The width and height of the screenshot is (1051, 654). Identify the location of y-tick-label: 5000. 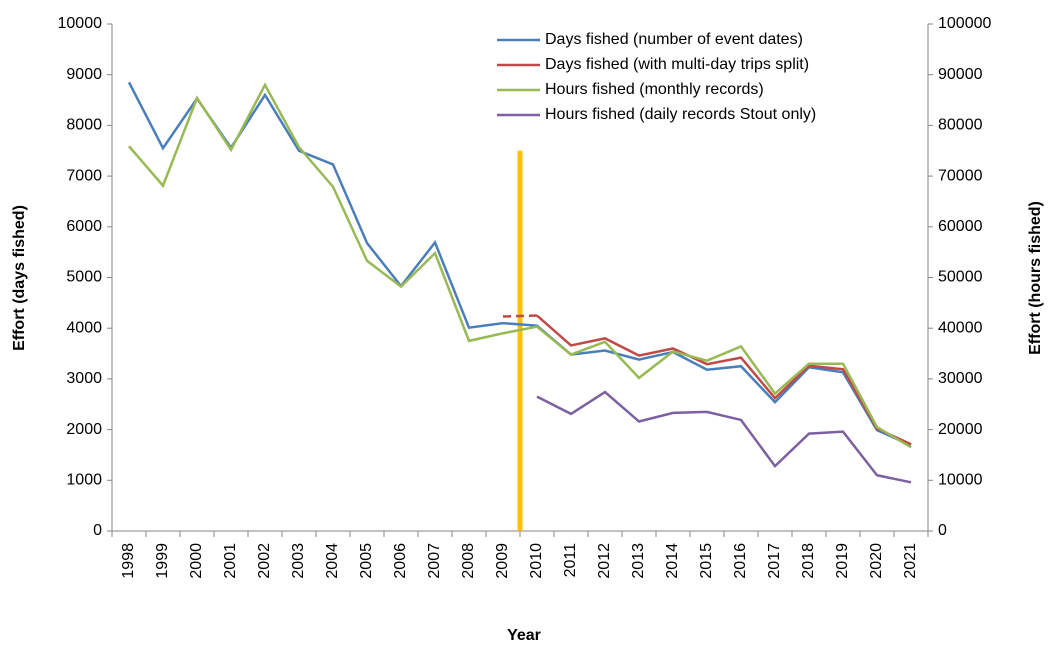
(84, 277).